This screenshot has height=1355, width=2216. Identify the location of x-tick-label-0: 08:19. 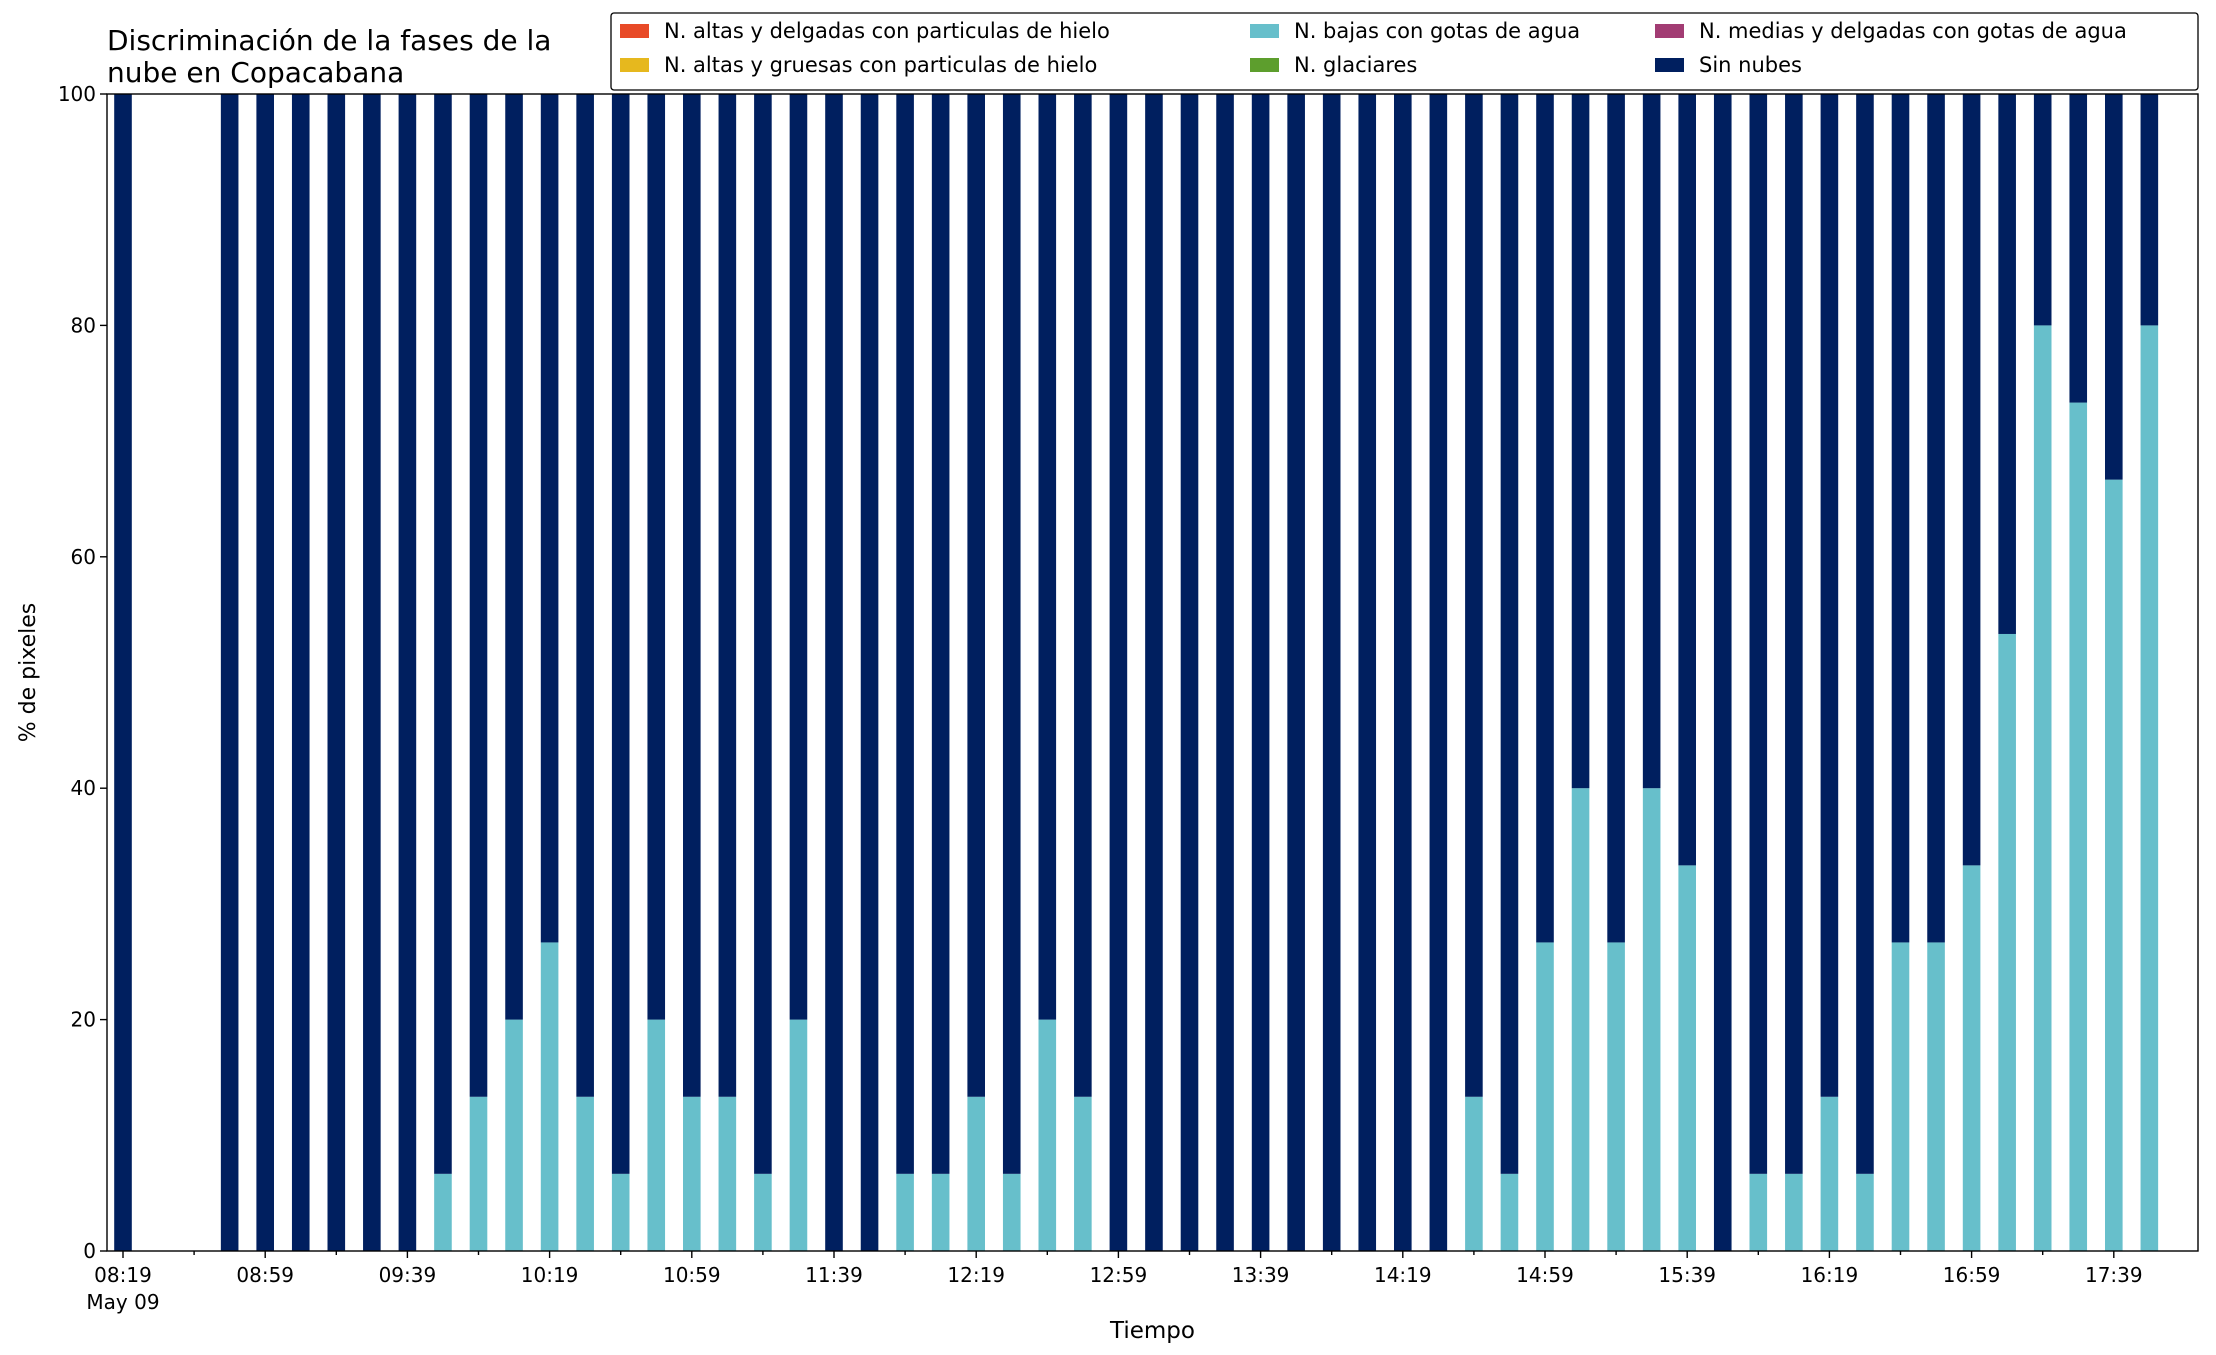
(123, 1275).